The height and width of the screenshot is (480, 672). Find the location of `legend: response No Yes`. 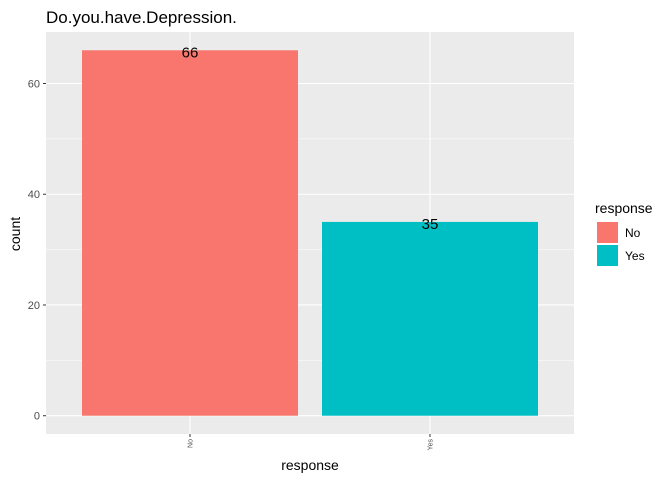

legend: response No Yes is located at coordinates (624, 233).